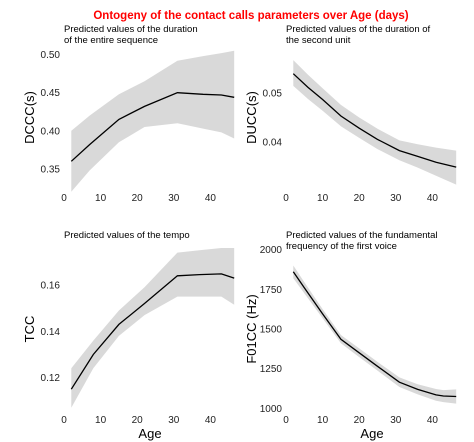 The height and width of the screenshot is (442, 474). What do you see at coordinates (341, 246) in the screenshot?
I see `panel-subtitle-line: frequency of the first voice` at bounding box center [341, 246].